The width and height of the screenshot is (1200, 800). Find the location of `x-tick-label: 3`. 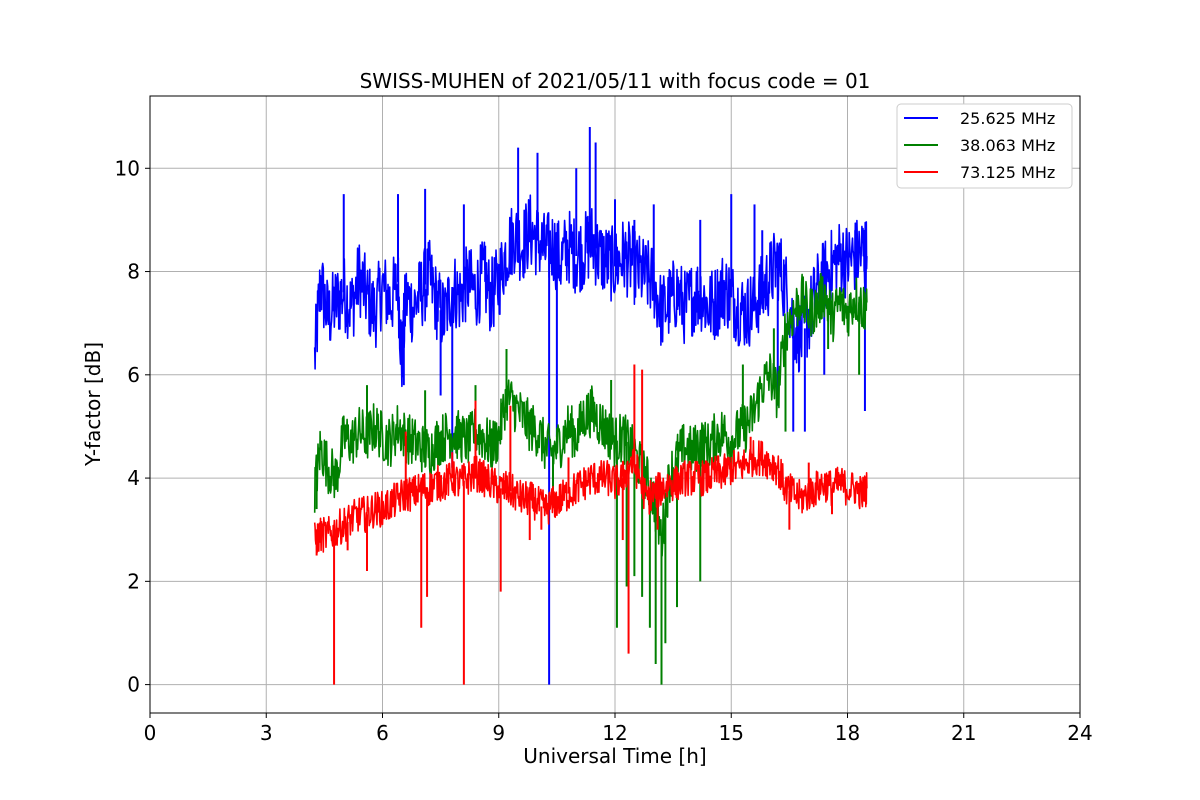

x-tick-label: 3 is located at coordinates (266, 733).